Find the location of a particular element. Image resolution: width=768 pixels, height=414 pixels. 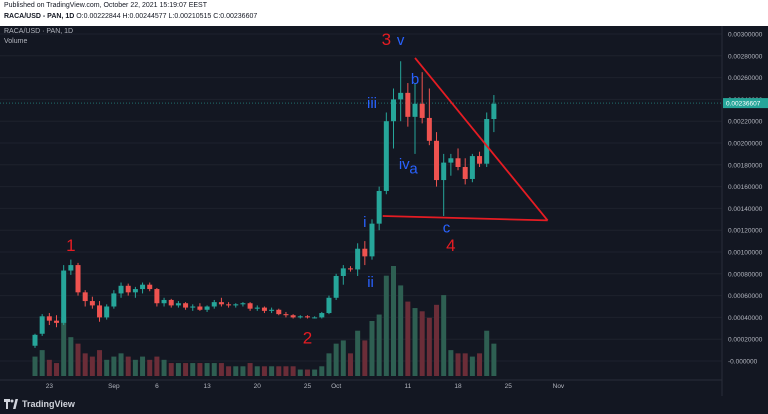

wave-label: iii is located at coordinates (372, 103).